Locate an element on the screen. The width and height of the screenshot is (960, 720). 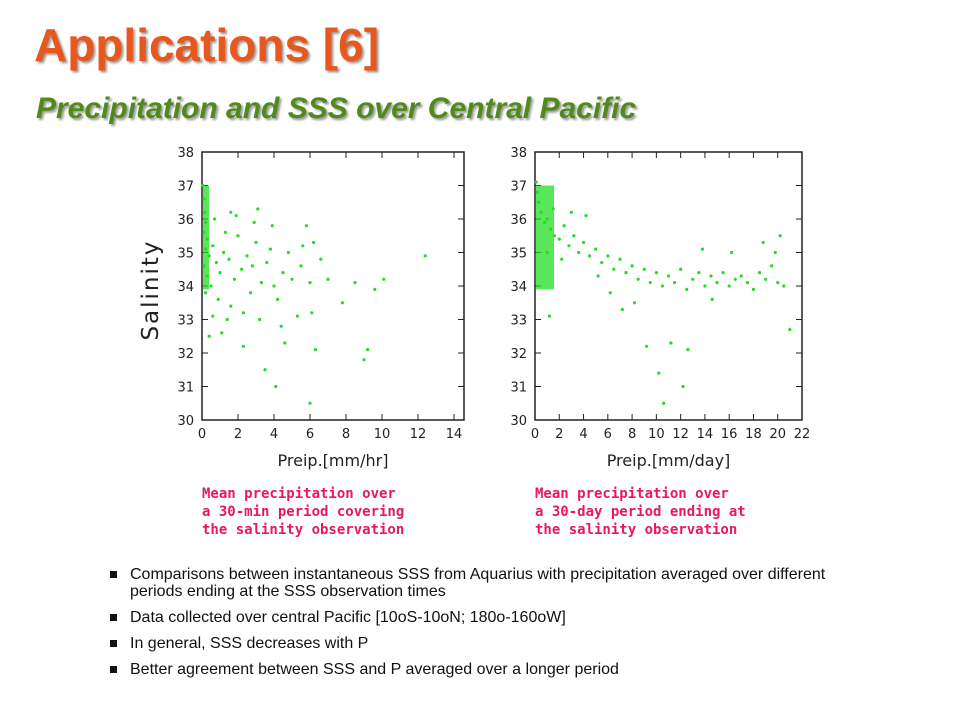
y-tick-label: 36 is located at coordinates (518, 220).